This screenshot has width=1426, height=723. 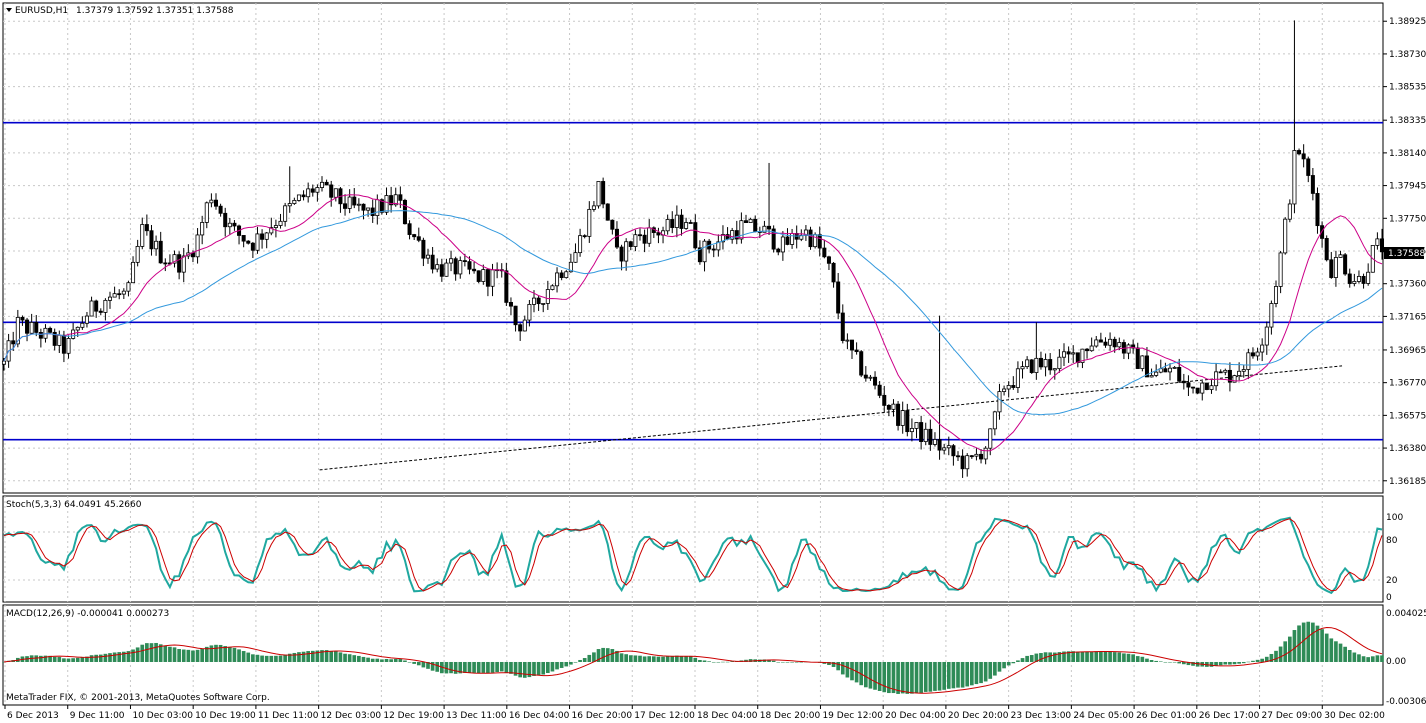 What do you see at coordinates (693, 555) in the screenshot?
I see `stoch-signal-line` at bounding box center [693, 555].